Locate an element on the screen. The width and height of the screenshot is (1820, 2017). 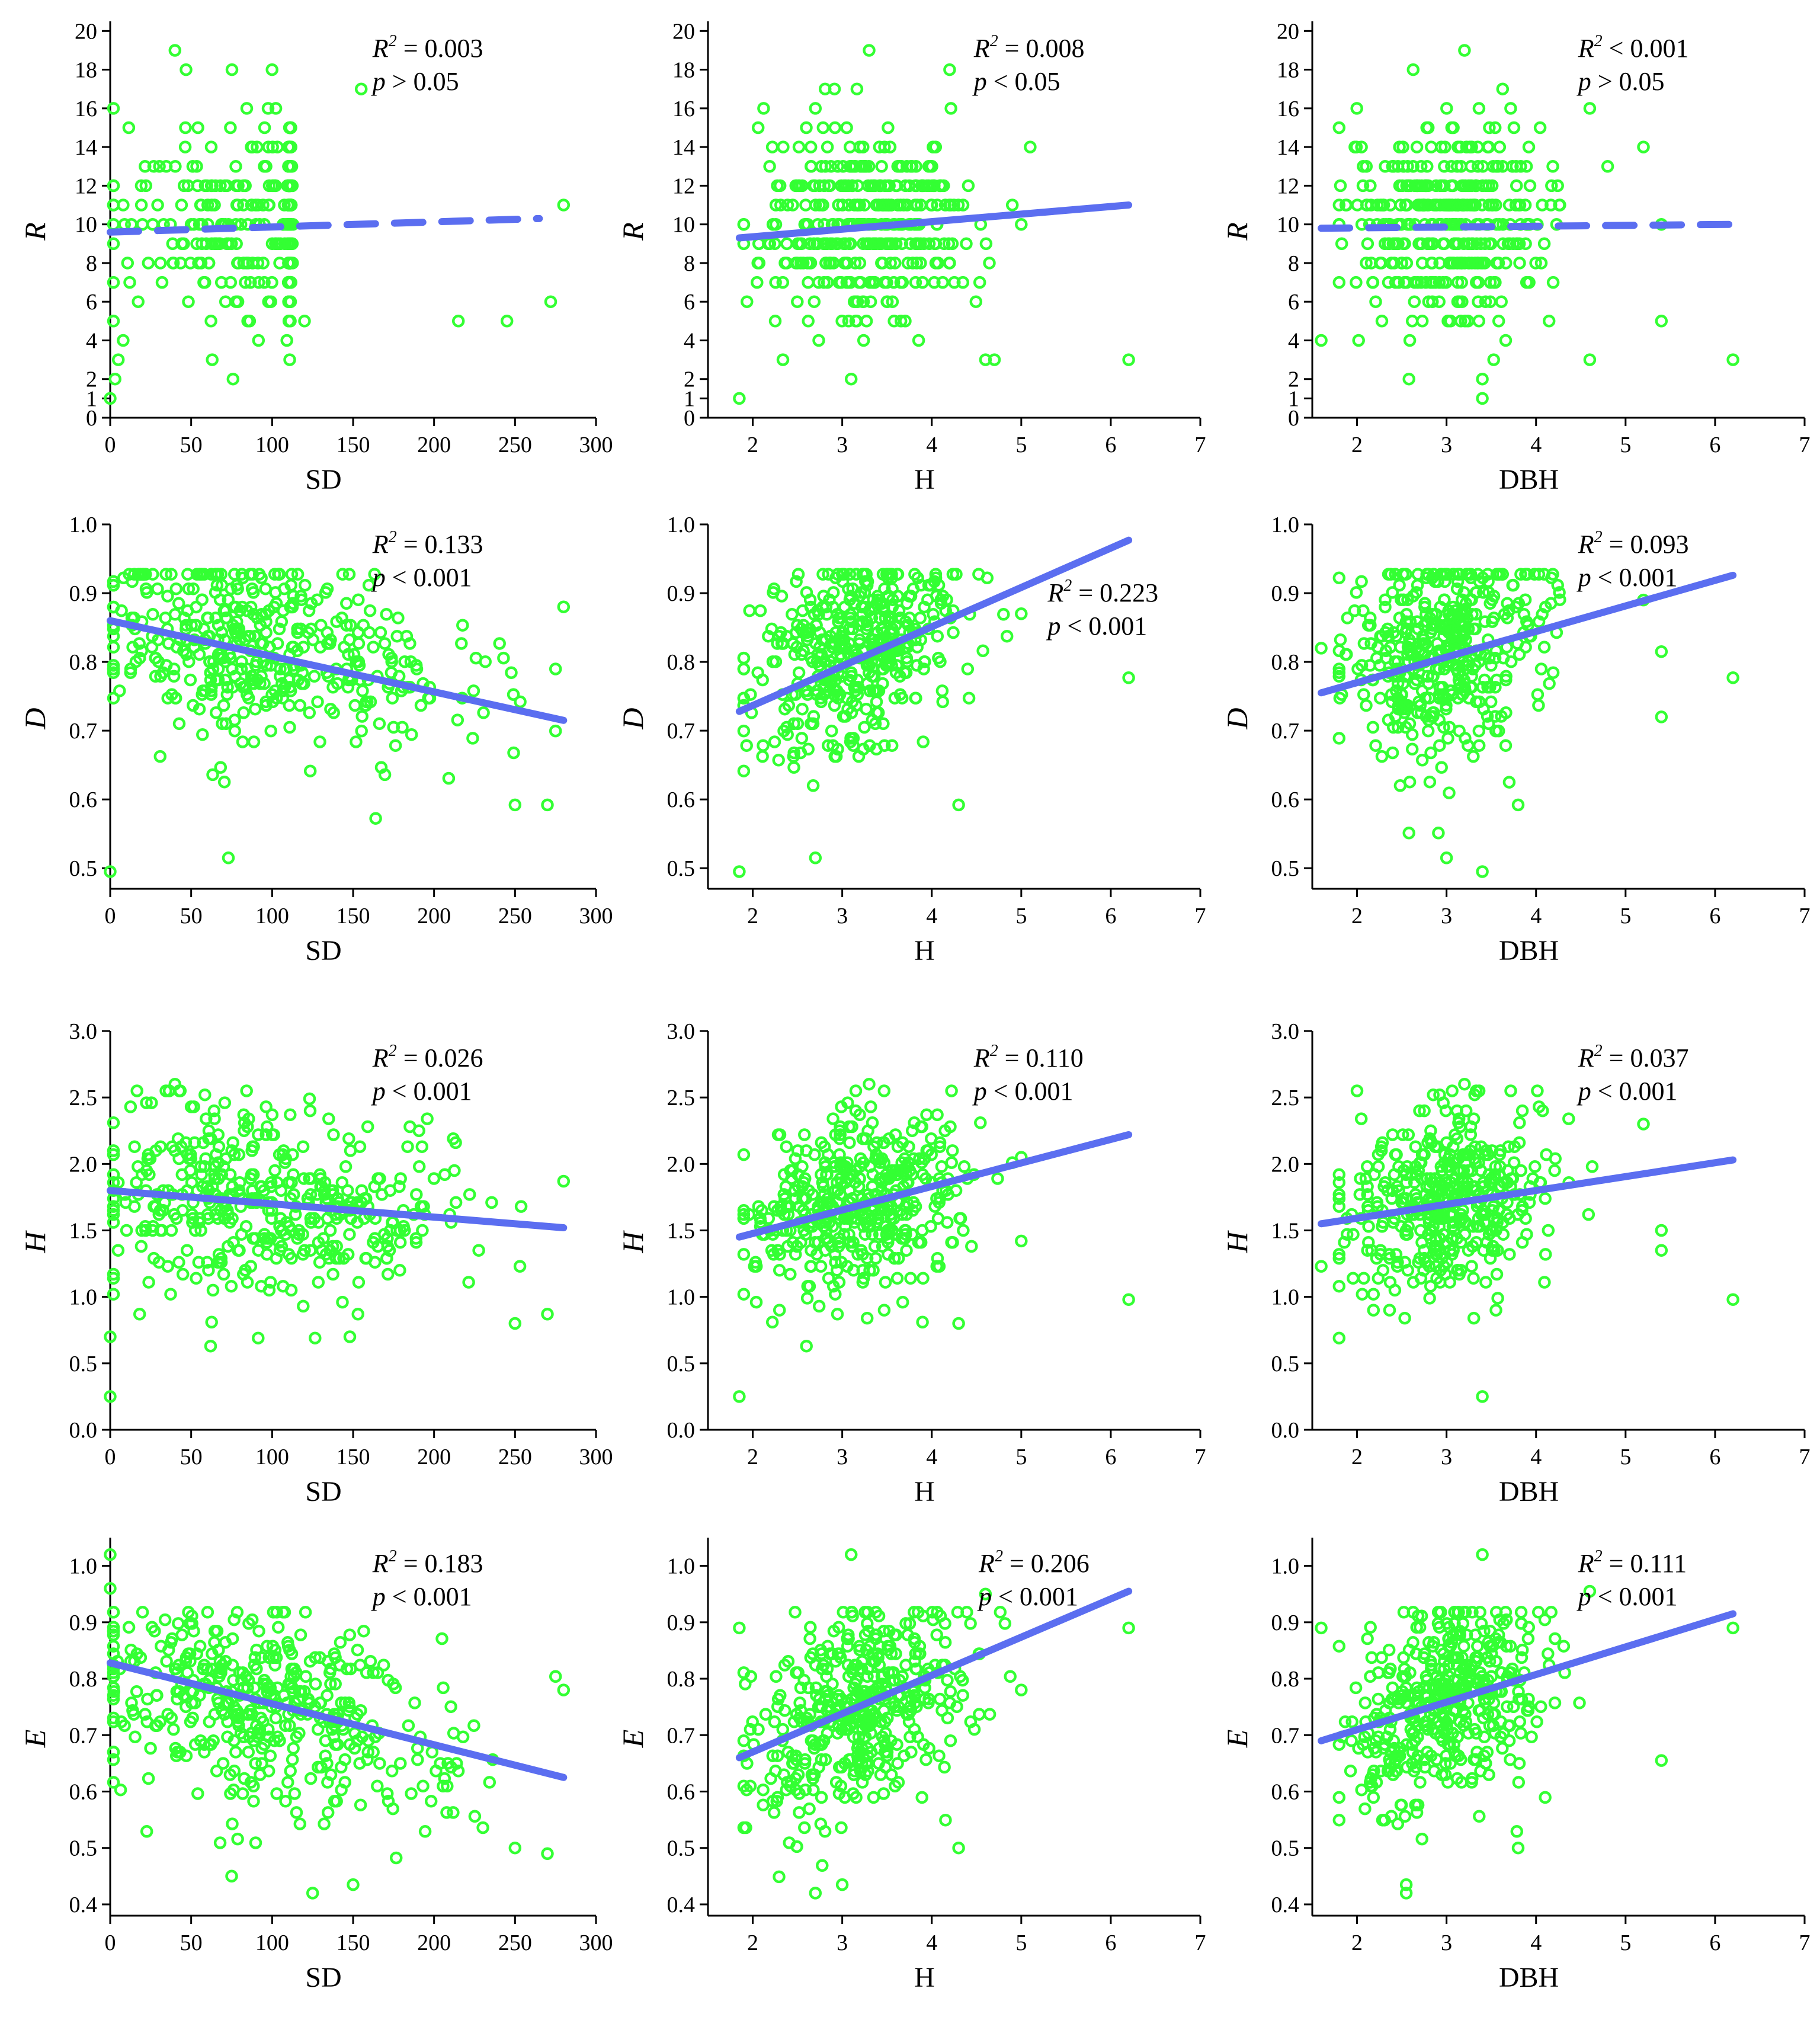
x-tick-label: 7 is located at coordinates (1805, 916).